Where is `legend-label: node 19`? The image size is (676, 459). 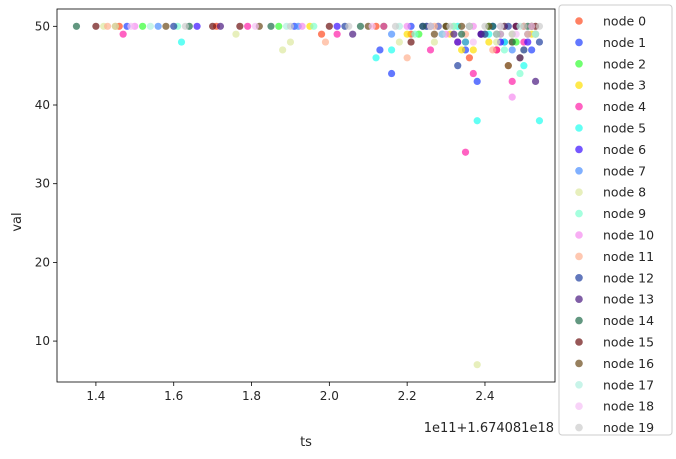
legend-label: node 19 is located at coordinates (628, 427).